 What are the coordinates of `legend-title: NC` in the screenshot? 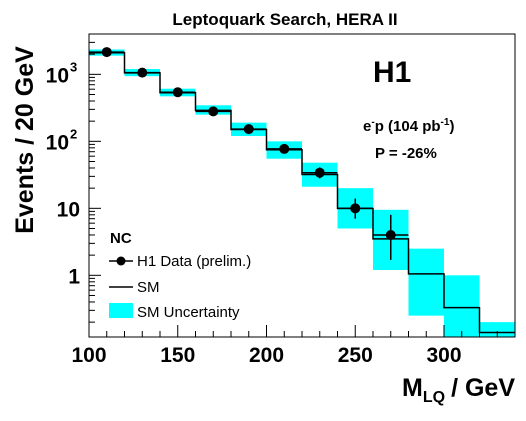 It's located at (121, 238).